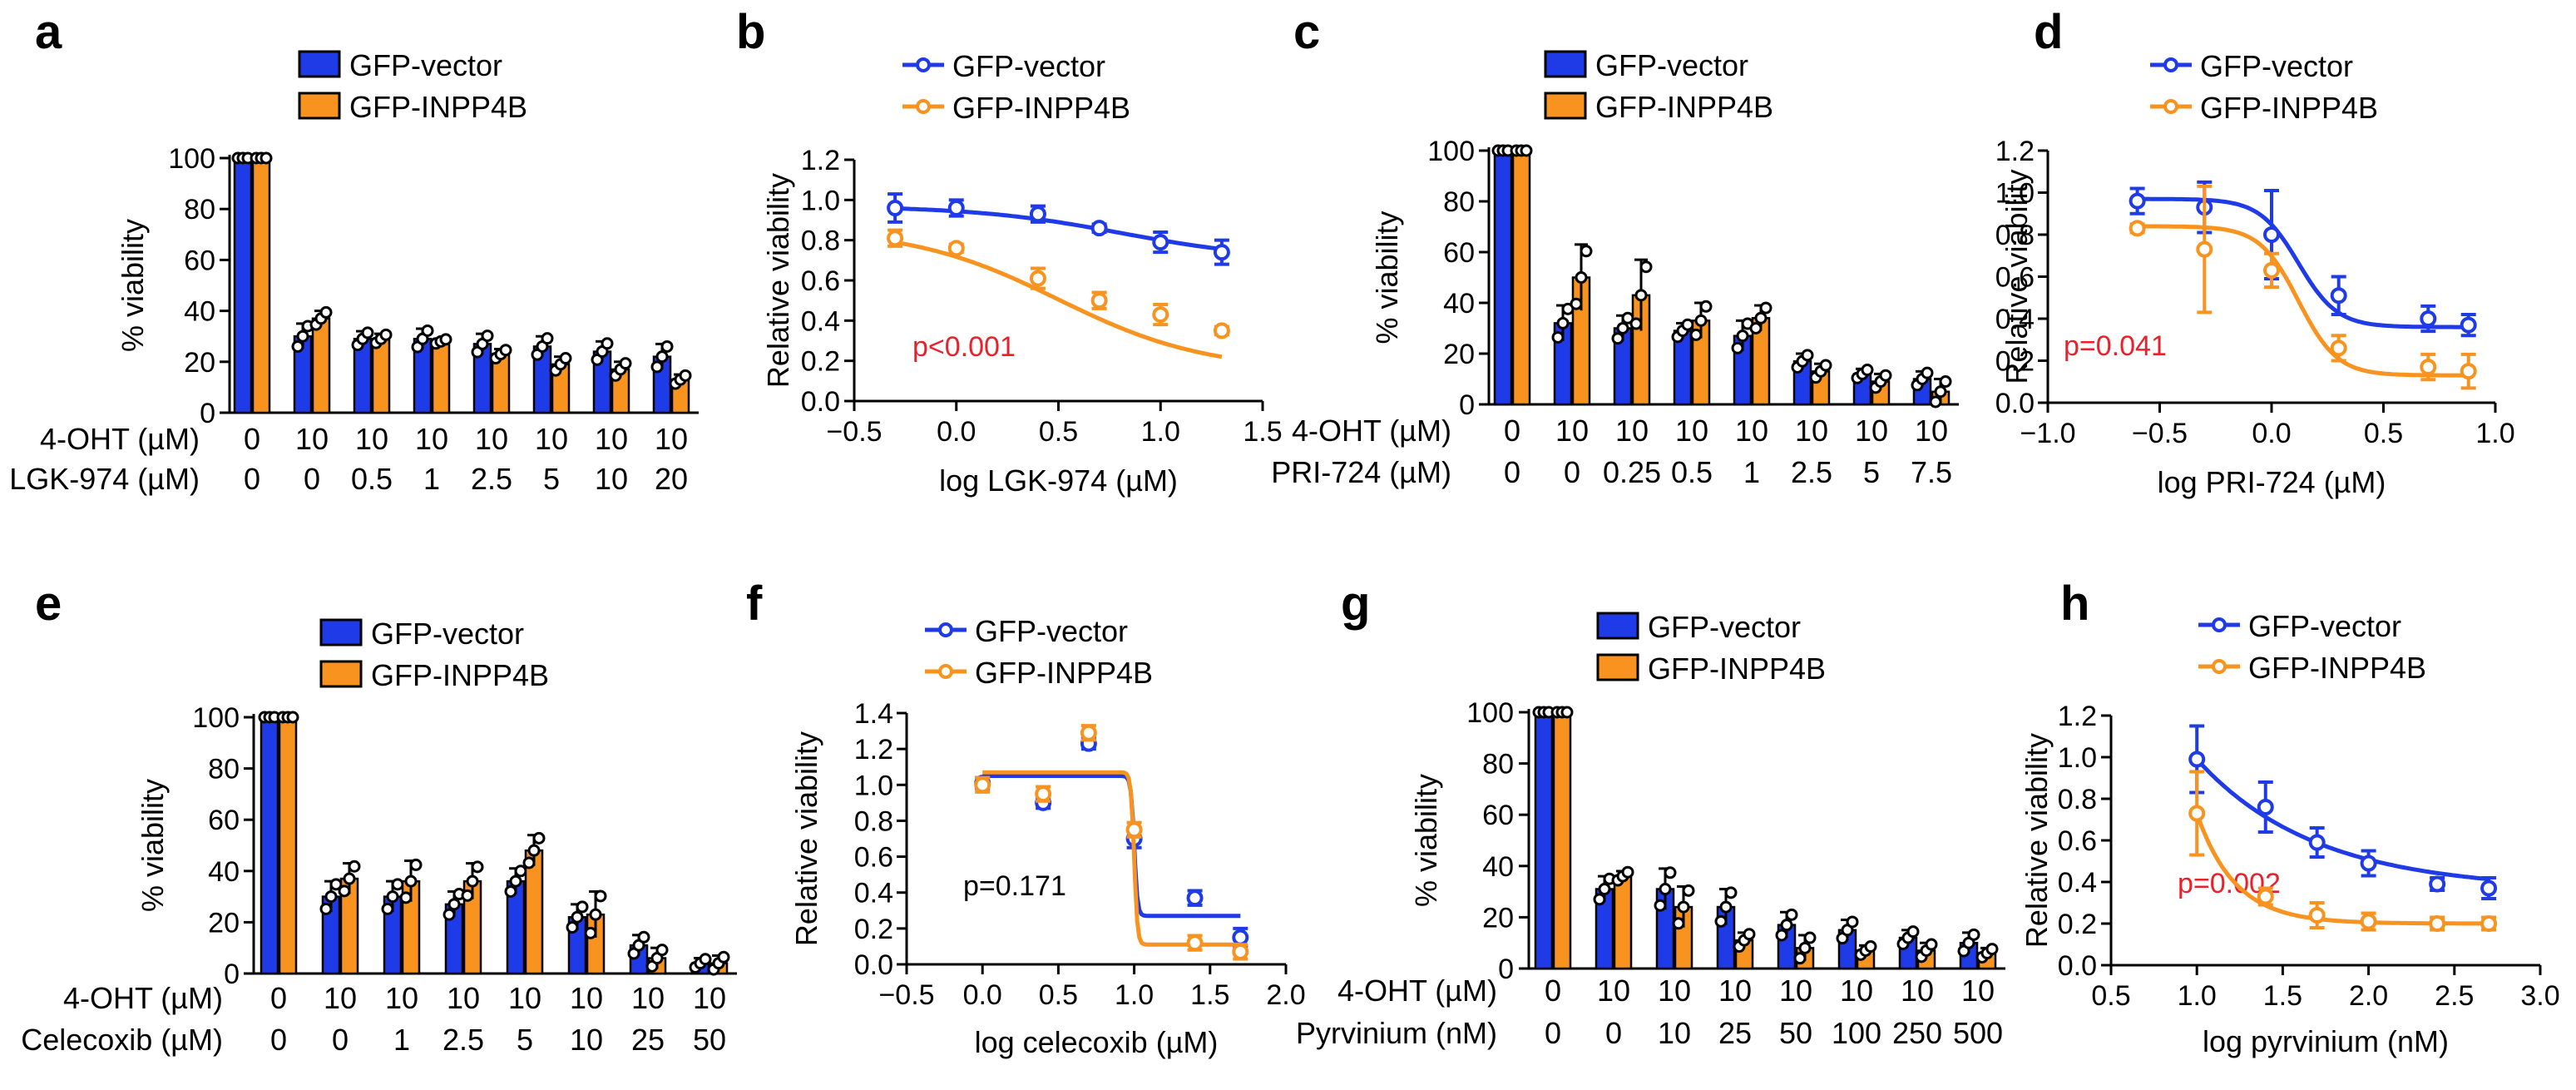  What do you see at coordinates (2197, 996) in the screenshot?
I see `x-tick-label: 1.0` at bounding box center [2197, 996].